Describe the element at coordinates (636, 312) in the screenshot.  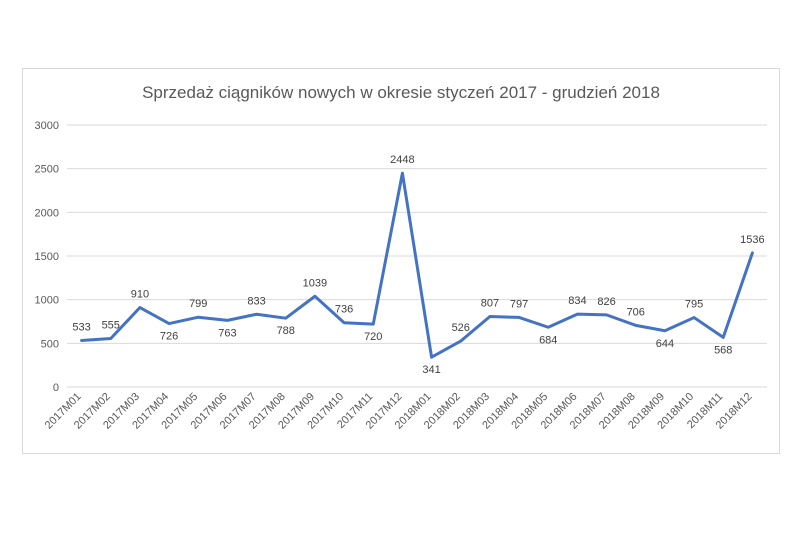
I see `data-label: 706` at that location.